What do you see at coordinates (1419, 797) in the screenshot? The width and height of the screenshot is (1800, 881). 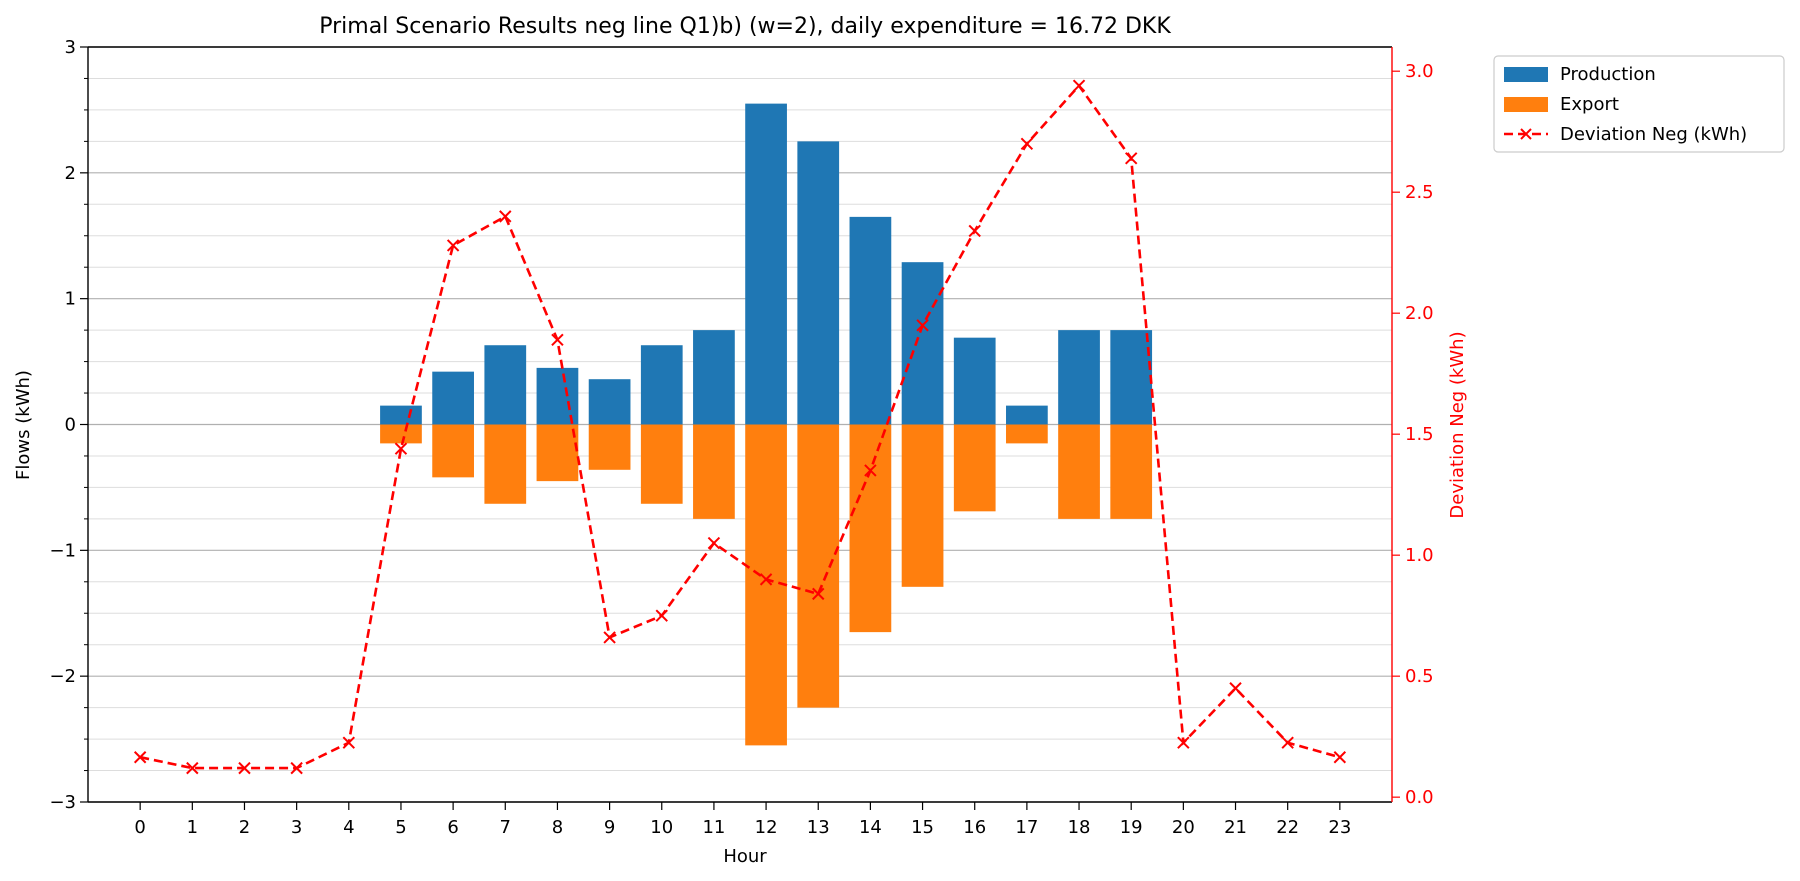 I see `y2-tick-label: 0.0` at bounding box center [1419, 797].